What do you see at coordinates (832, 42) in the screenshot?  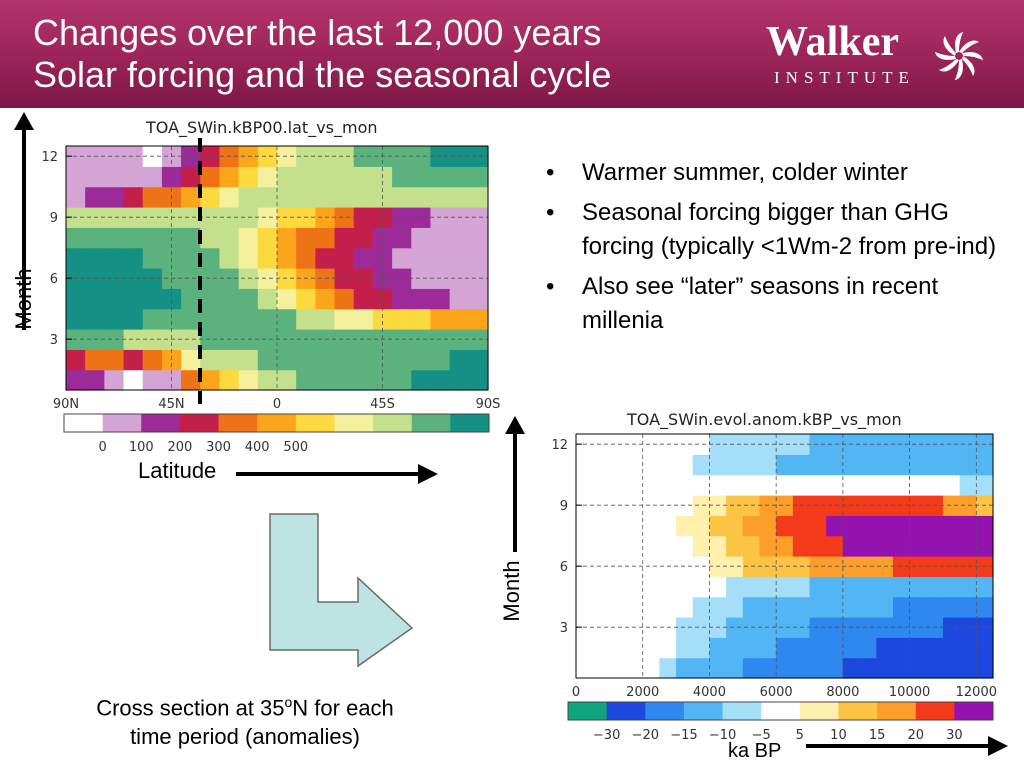 I see `logo-name: Walker` at bounding box center [832, 42].